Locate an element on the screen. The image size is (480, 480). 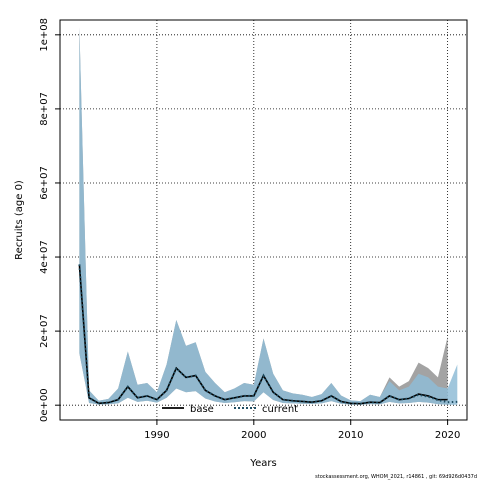
x-tick-label-1: 2000 is located at coordinates (253, 435).